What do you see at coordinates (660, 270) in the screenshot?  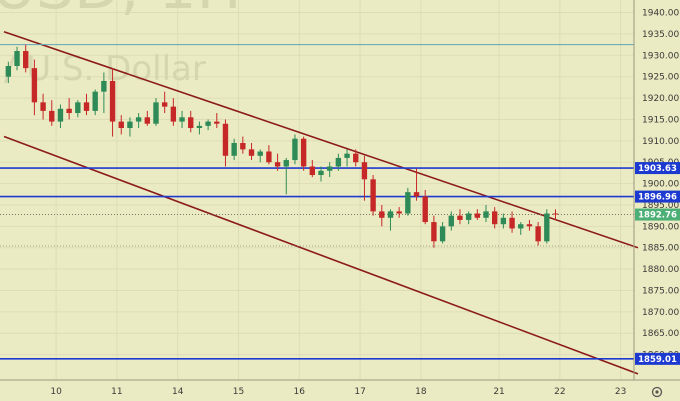 I see `y-tick-label: 1880.00` at bounding box center [660, 270].